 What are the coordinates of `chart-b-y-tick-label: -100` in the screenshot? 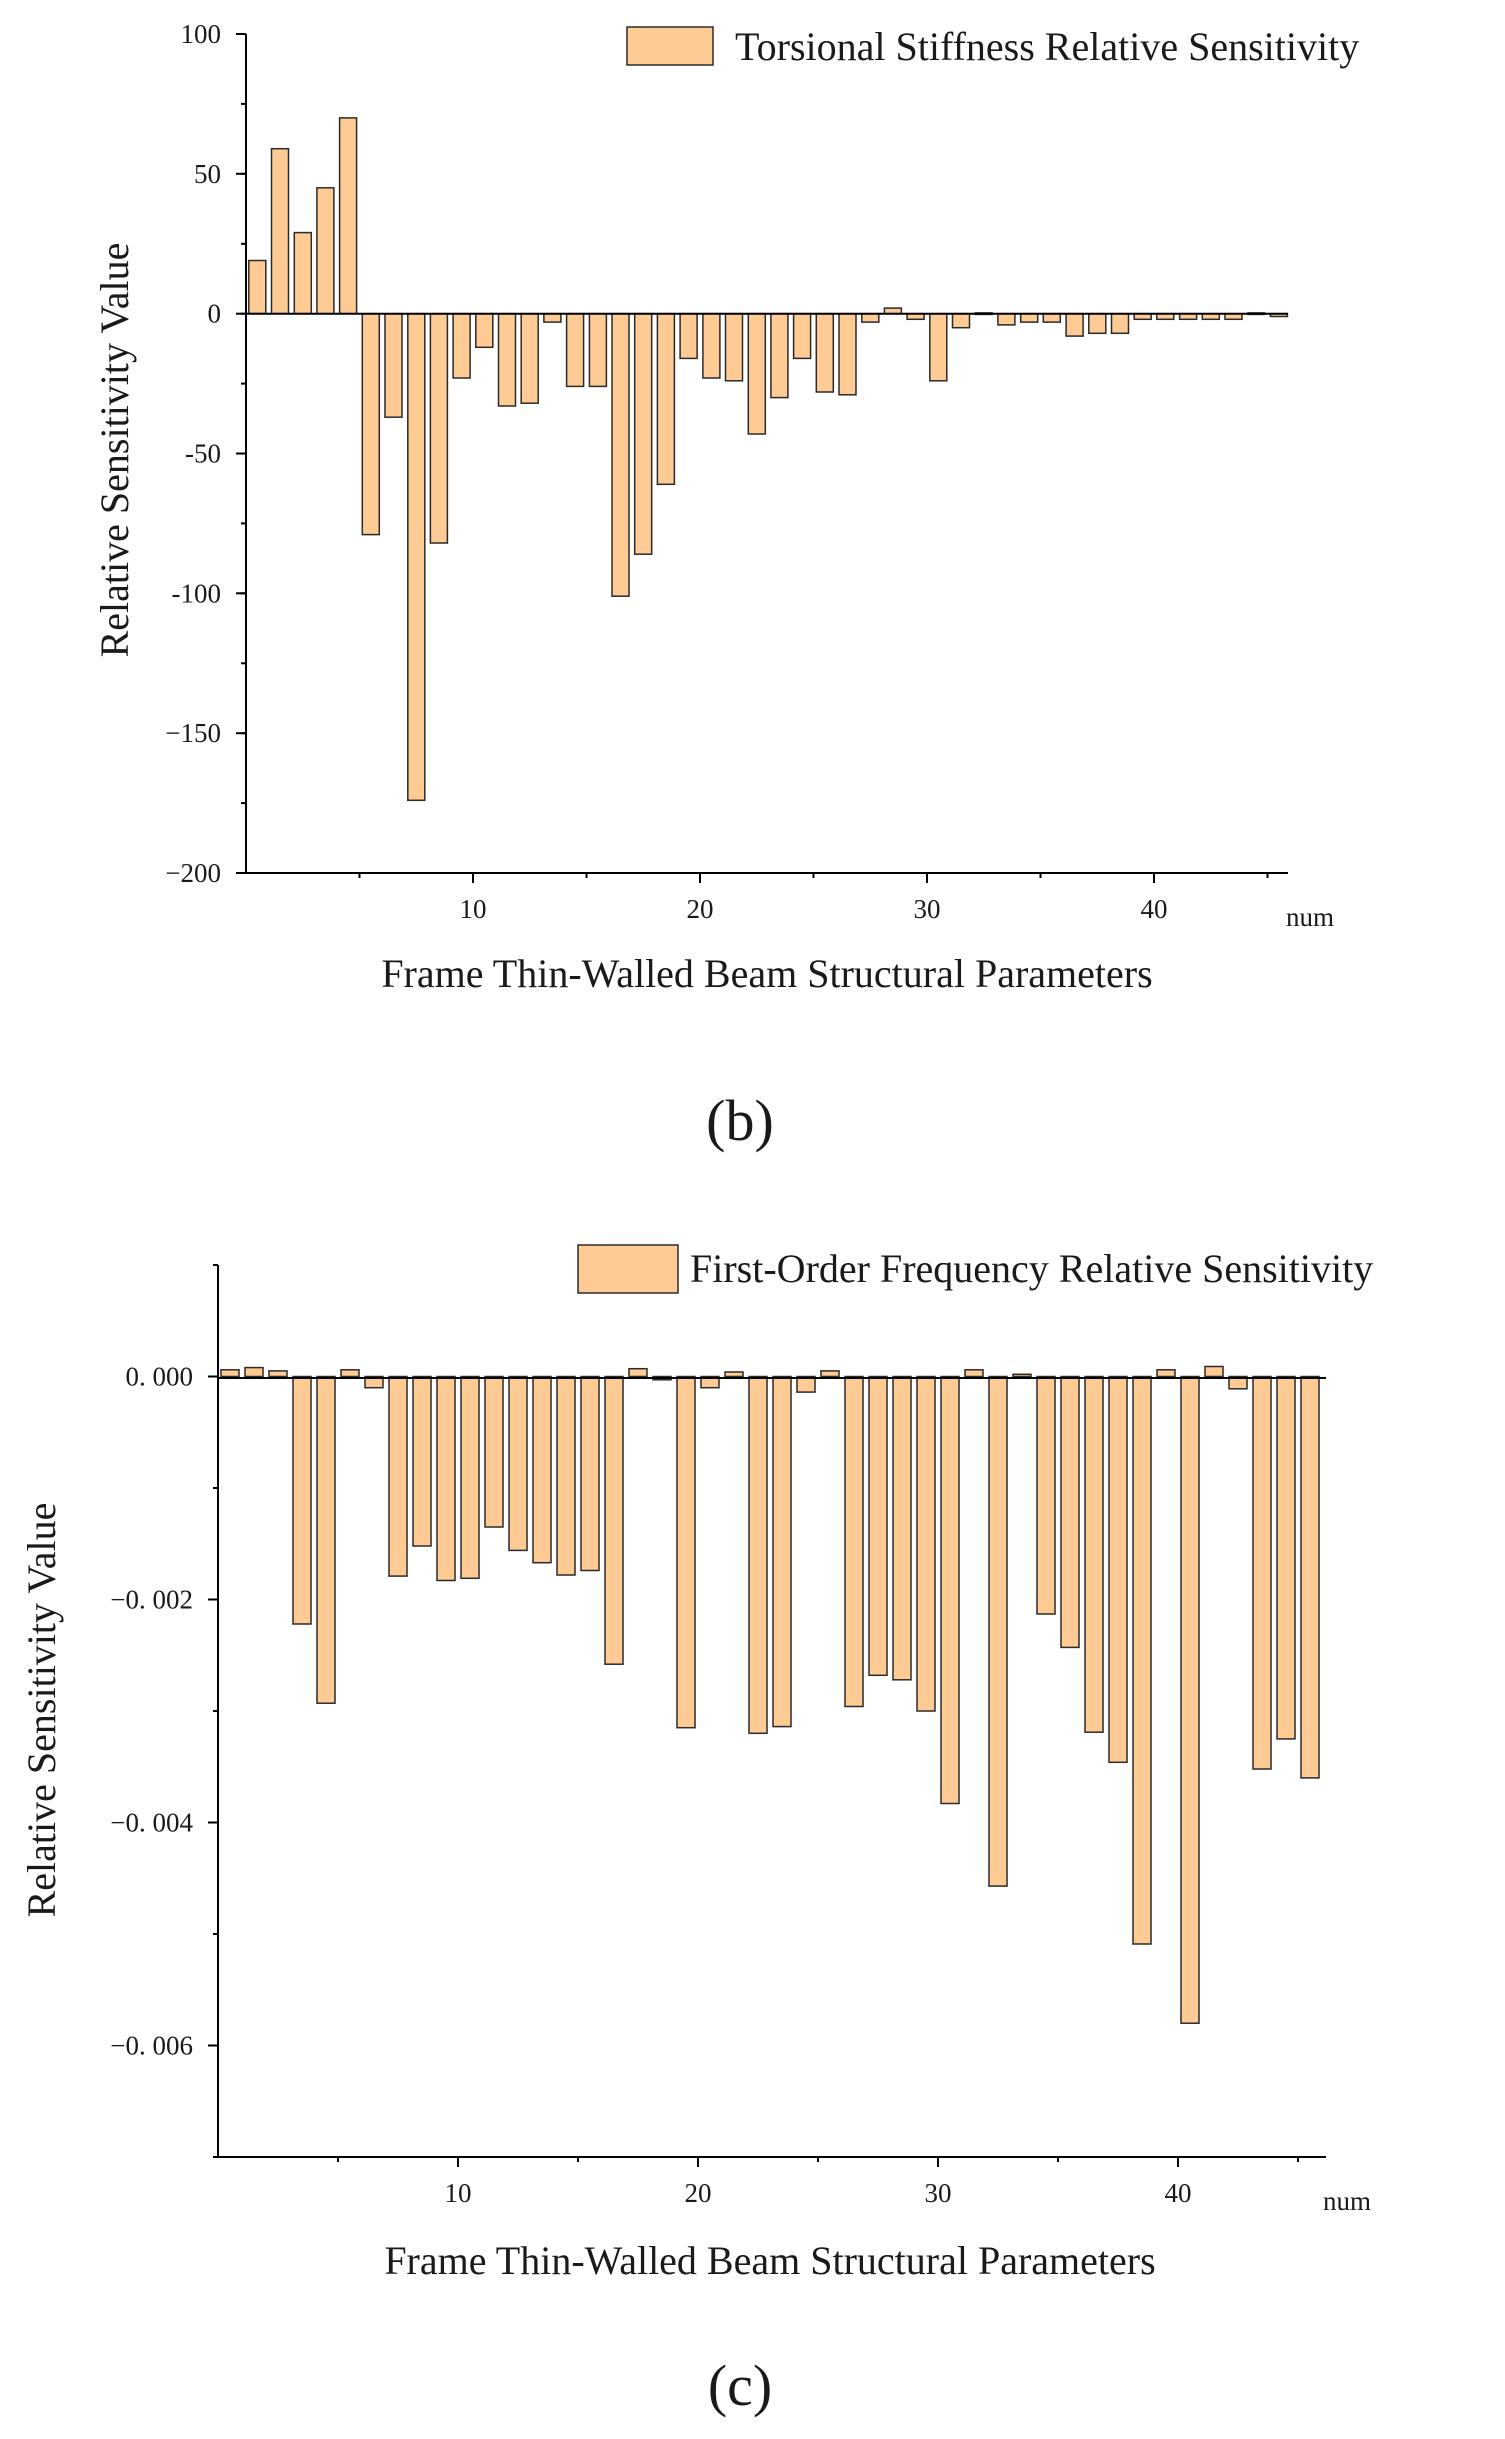 It's located at (197, 593).